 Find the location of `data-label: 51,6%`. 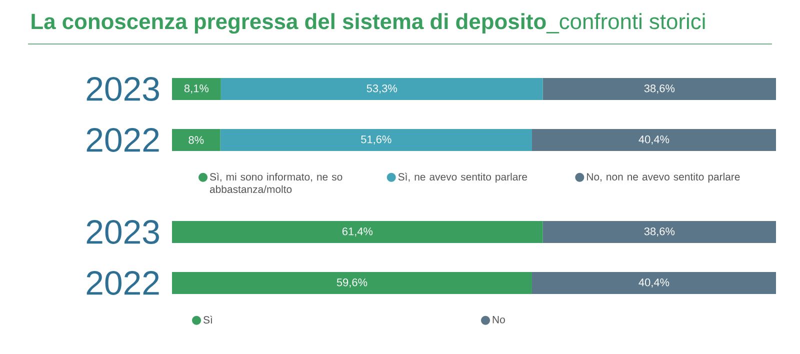

data-label: 51,6% is located at coordinates (376, 140).